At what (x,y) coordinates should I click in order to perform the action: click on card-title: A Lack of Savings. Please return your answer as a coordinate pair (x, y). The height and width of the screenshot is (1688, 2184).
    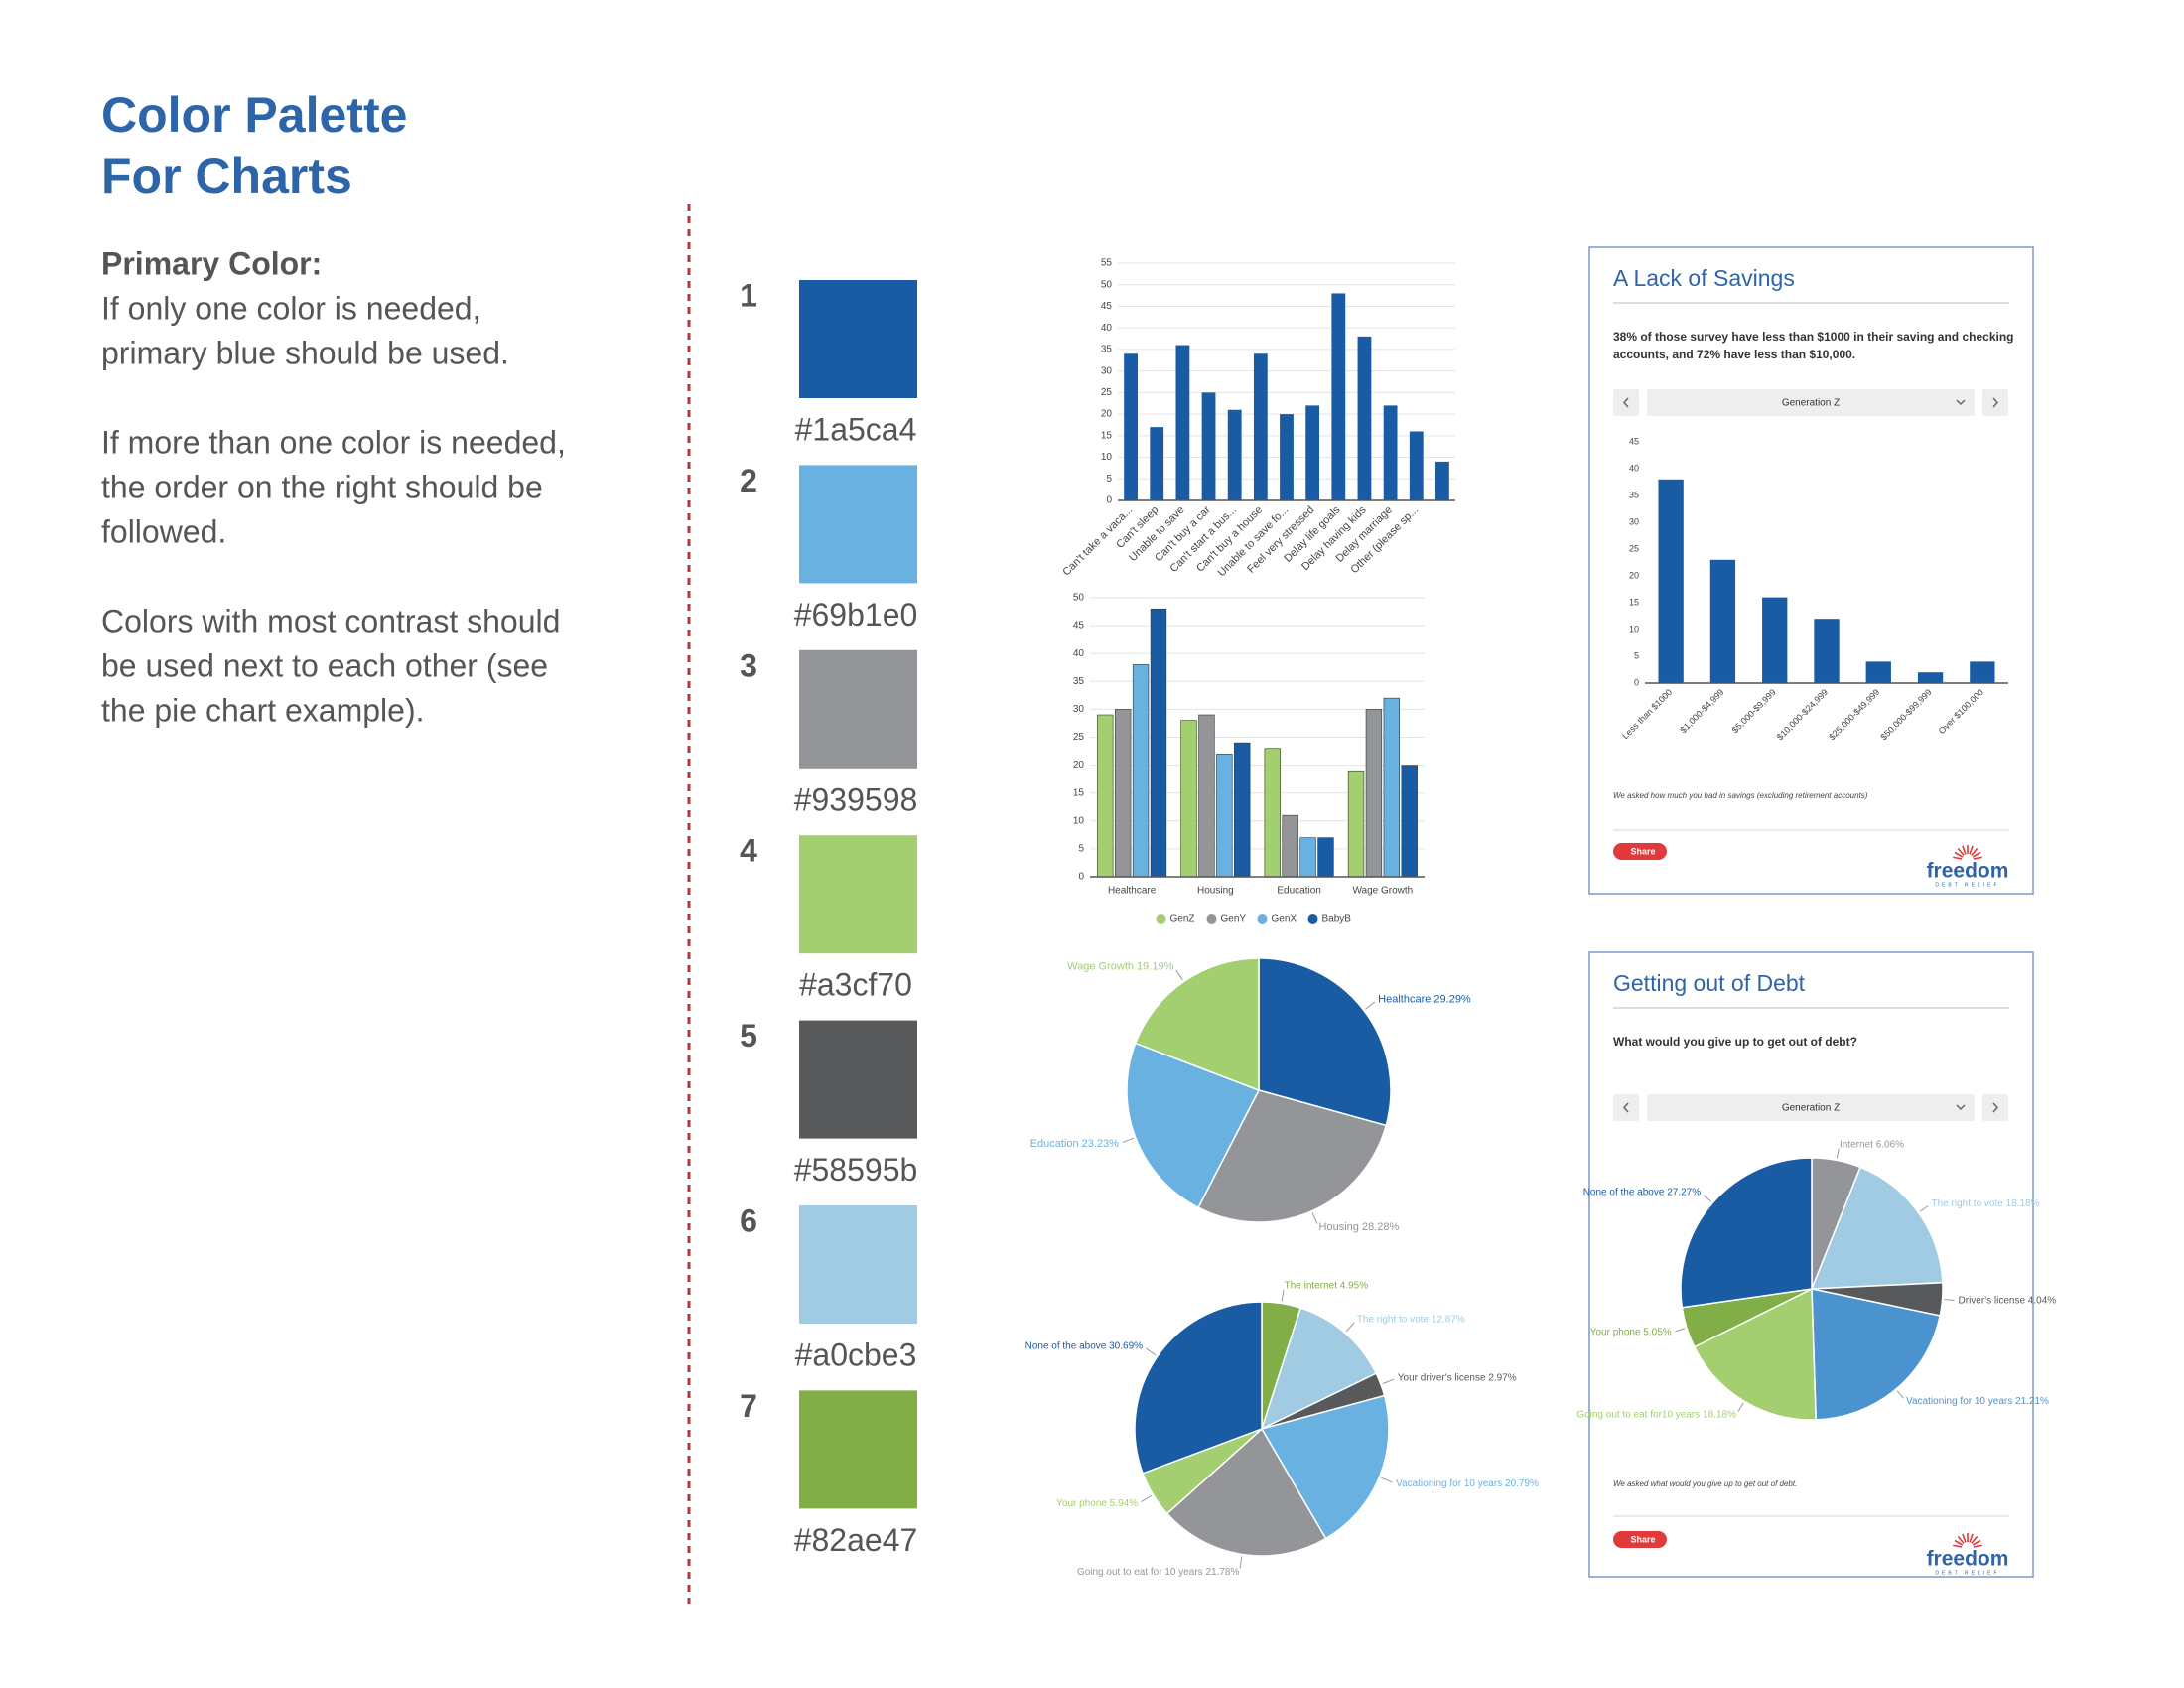
    Looking at the image, I should click on (1704, 278).